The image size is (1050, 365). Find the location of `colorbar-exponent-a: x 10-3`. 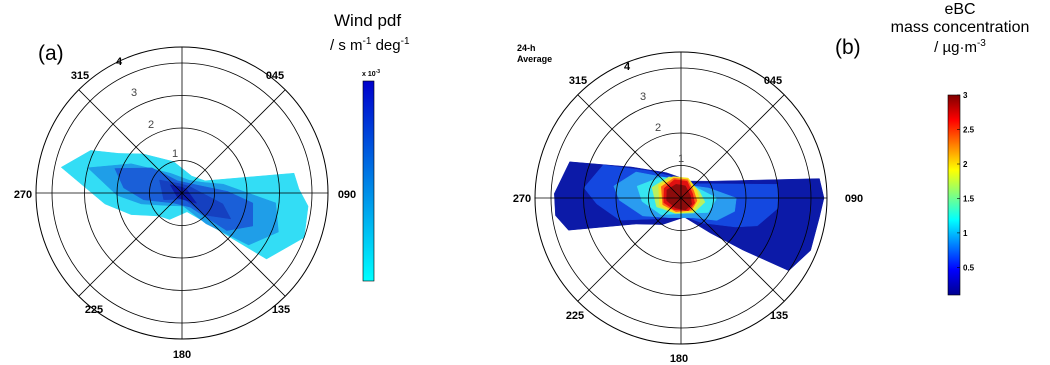

colorbar-exponent-a: x 10-3 is located at coordinates (371, 73).